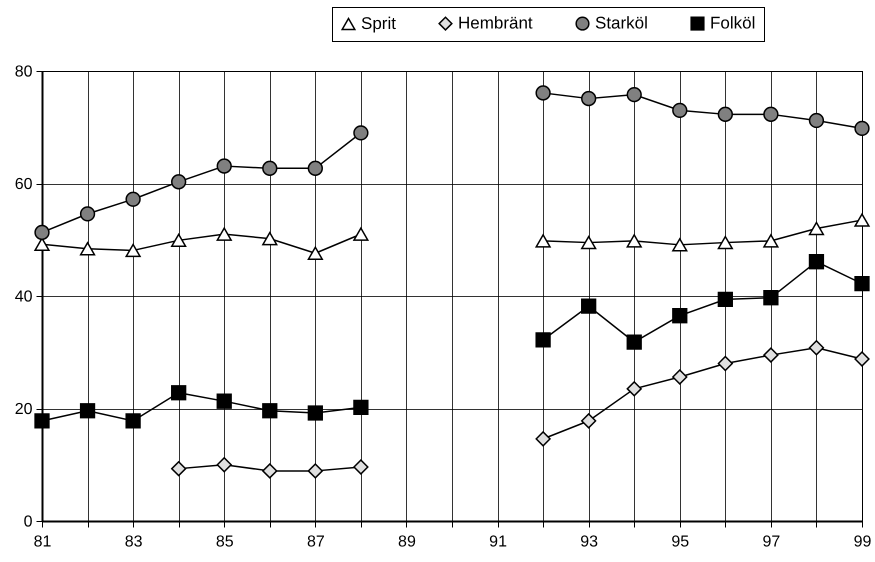 The width and height of the screenshot is (875, 562). I want to click on x-tick-label: 83, so click(133, 542).